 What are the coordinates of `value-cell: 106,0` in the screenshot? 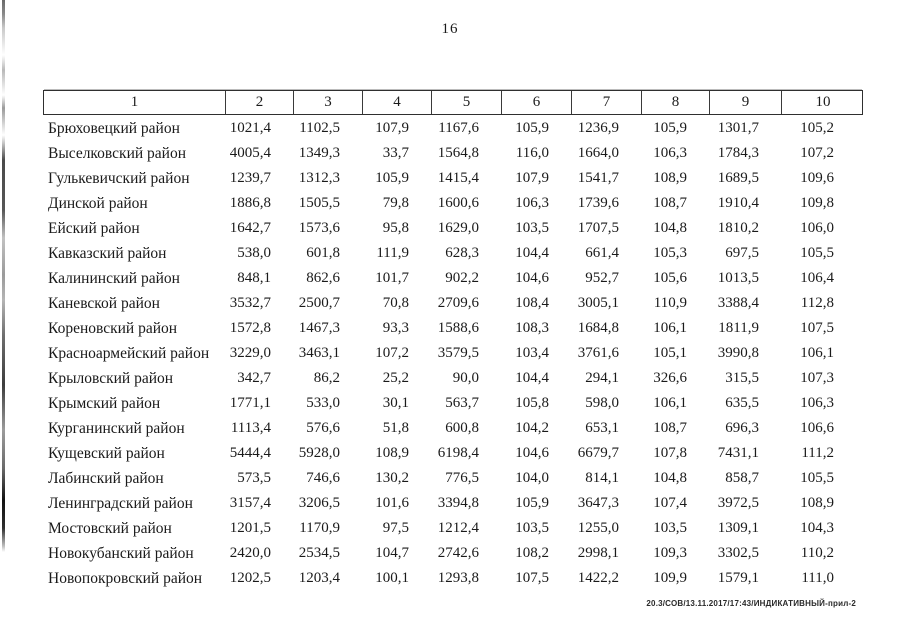 It's located at (817, 228).